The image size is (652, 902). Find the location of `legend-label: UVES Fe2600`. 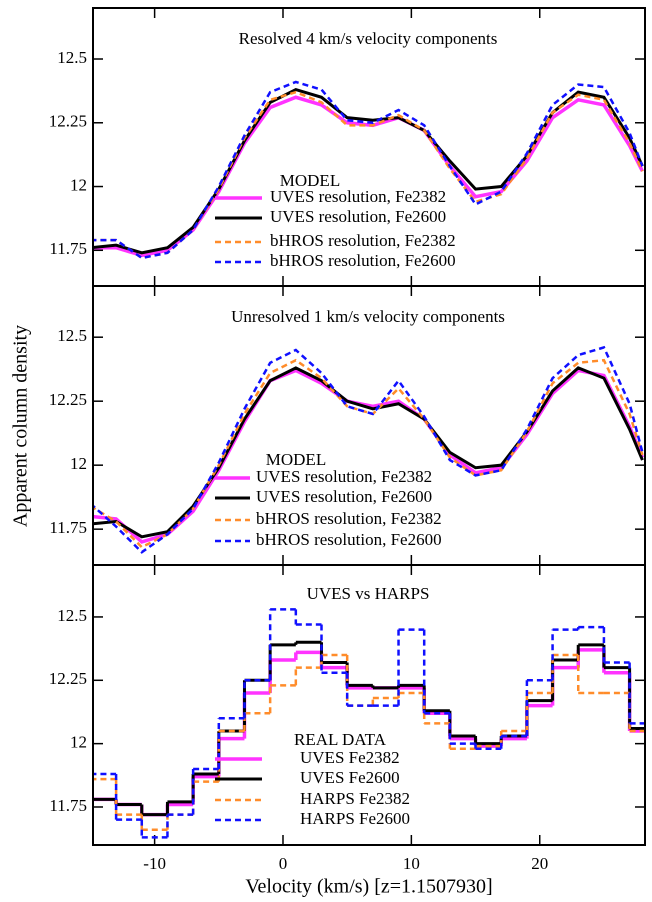

legend-label: UVES Fe2600 is located at coordinates (350, 777).